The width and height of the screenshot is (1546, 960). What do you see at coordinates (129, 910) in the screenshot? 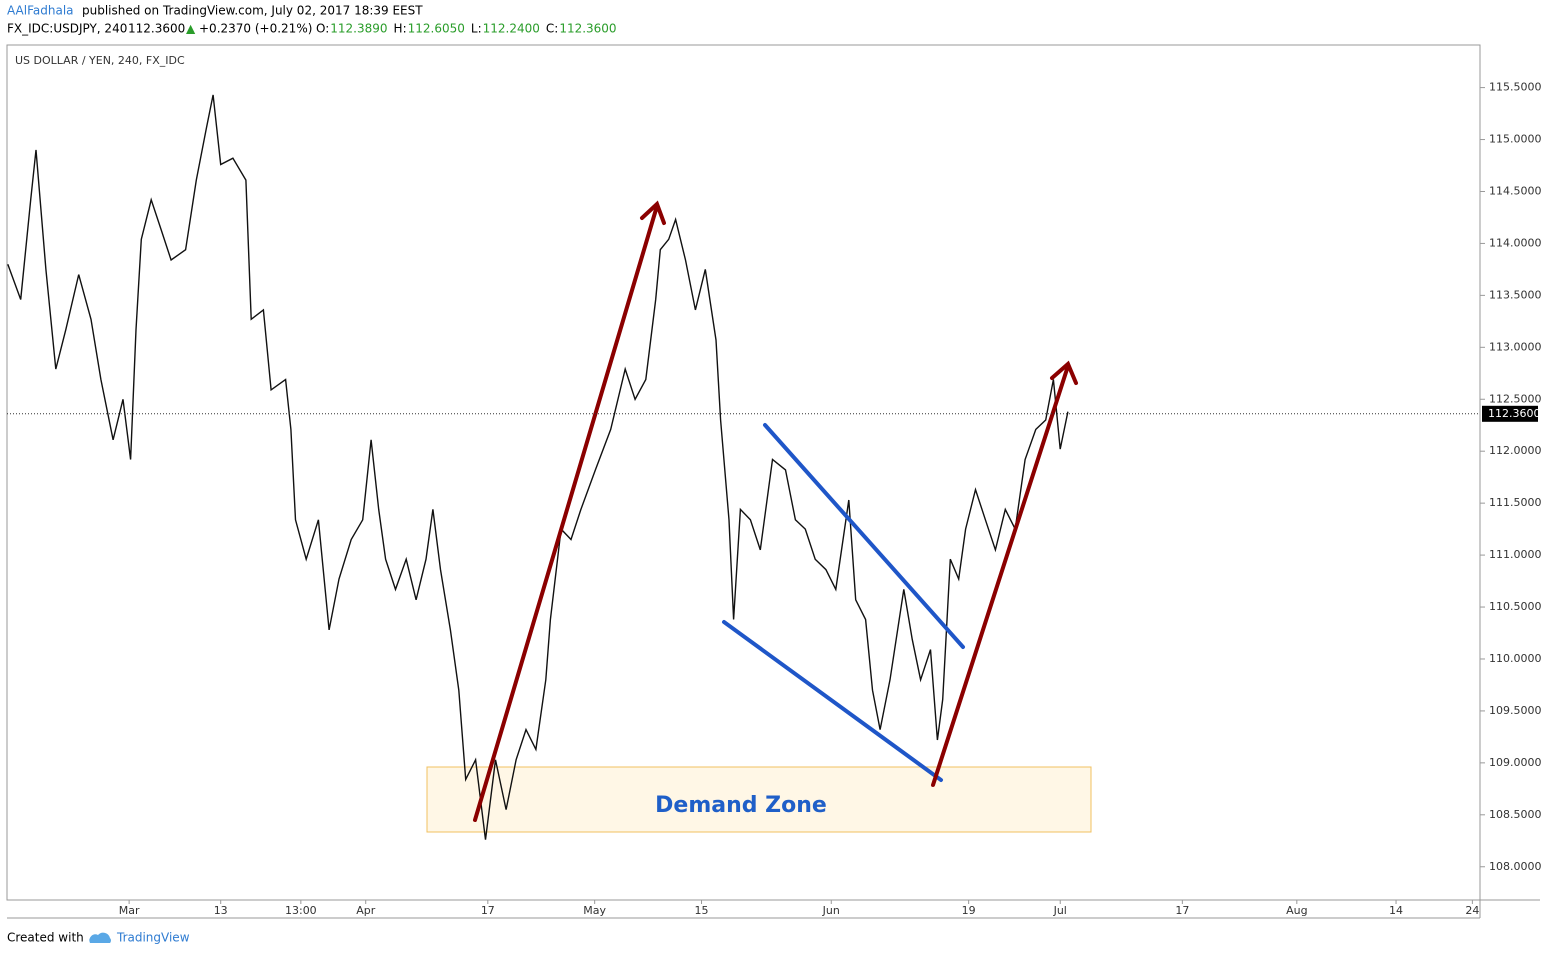
I see `x-tick-label: Mar` at bounding box center [129, 910].